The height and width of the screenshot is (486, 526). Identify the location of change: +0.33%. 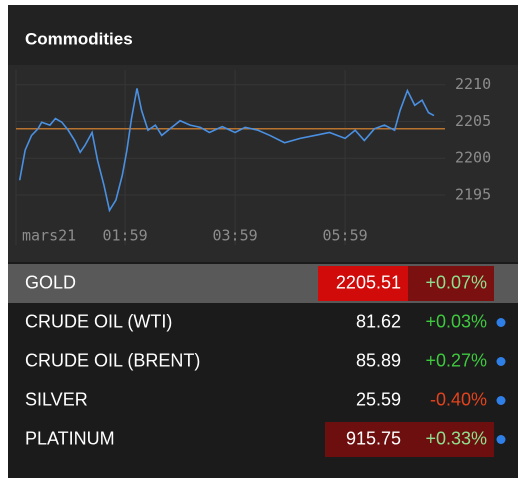
(456, 438).